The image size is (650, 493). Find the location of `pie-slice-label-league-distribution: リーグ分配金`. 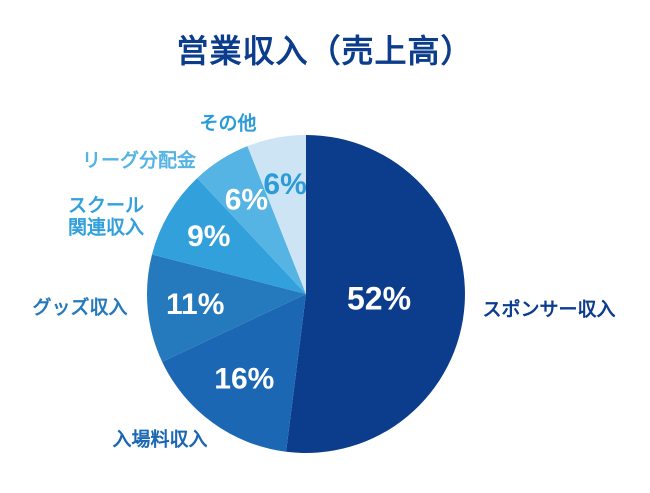

pie-slice-label-league-distribution: リーグ分配金 is located at coordinates (139, 160).